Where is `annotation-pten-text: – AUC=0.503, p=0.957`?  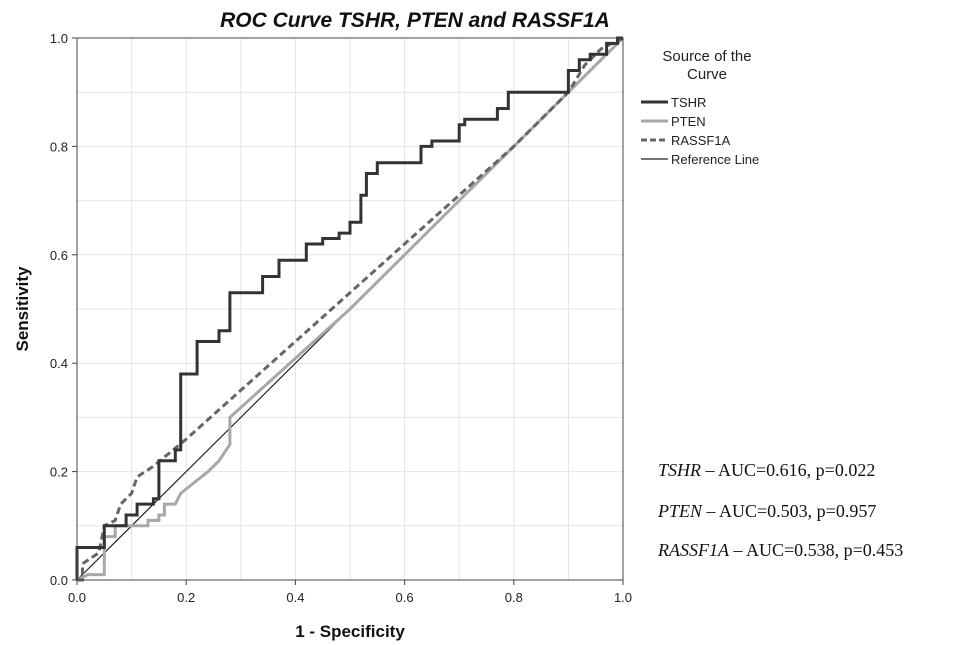 annotation-pten-text: – AUC=0.503, p=0.957 is located at coordinates (789, 511).